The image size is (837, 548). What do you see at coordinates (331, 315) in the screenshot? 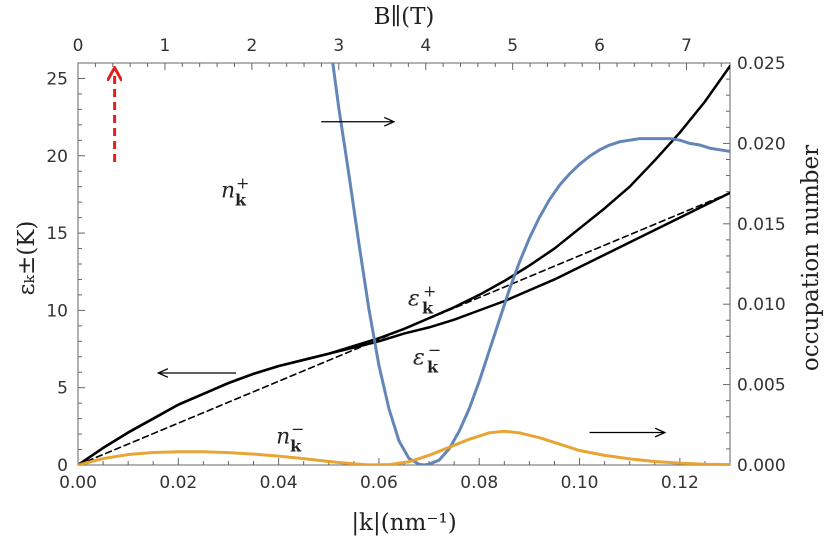
I see `annotations-group: n k+n k−ε k+ε k−` at bounding box center [331, 315].